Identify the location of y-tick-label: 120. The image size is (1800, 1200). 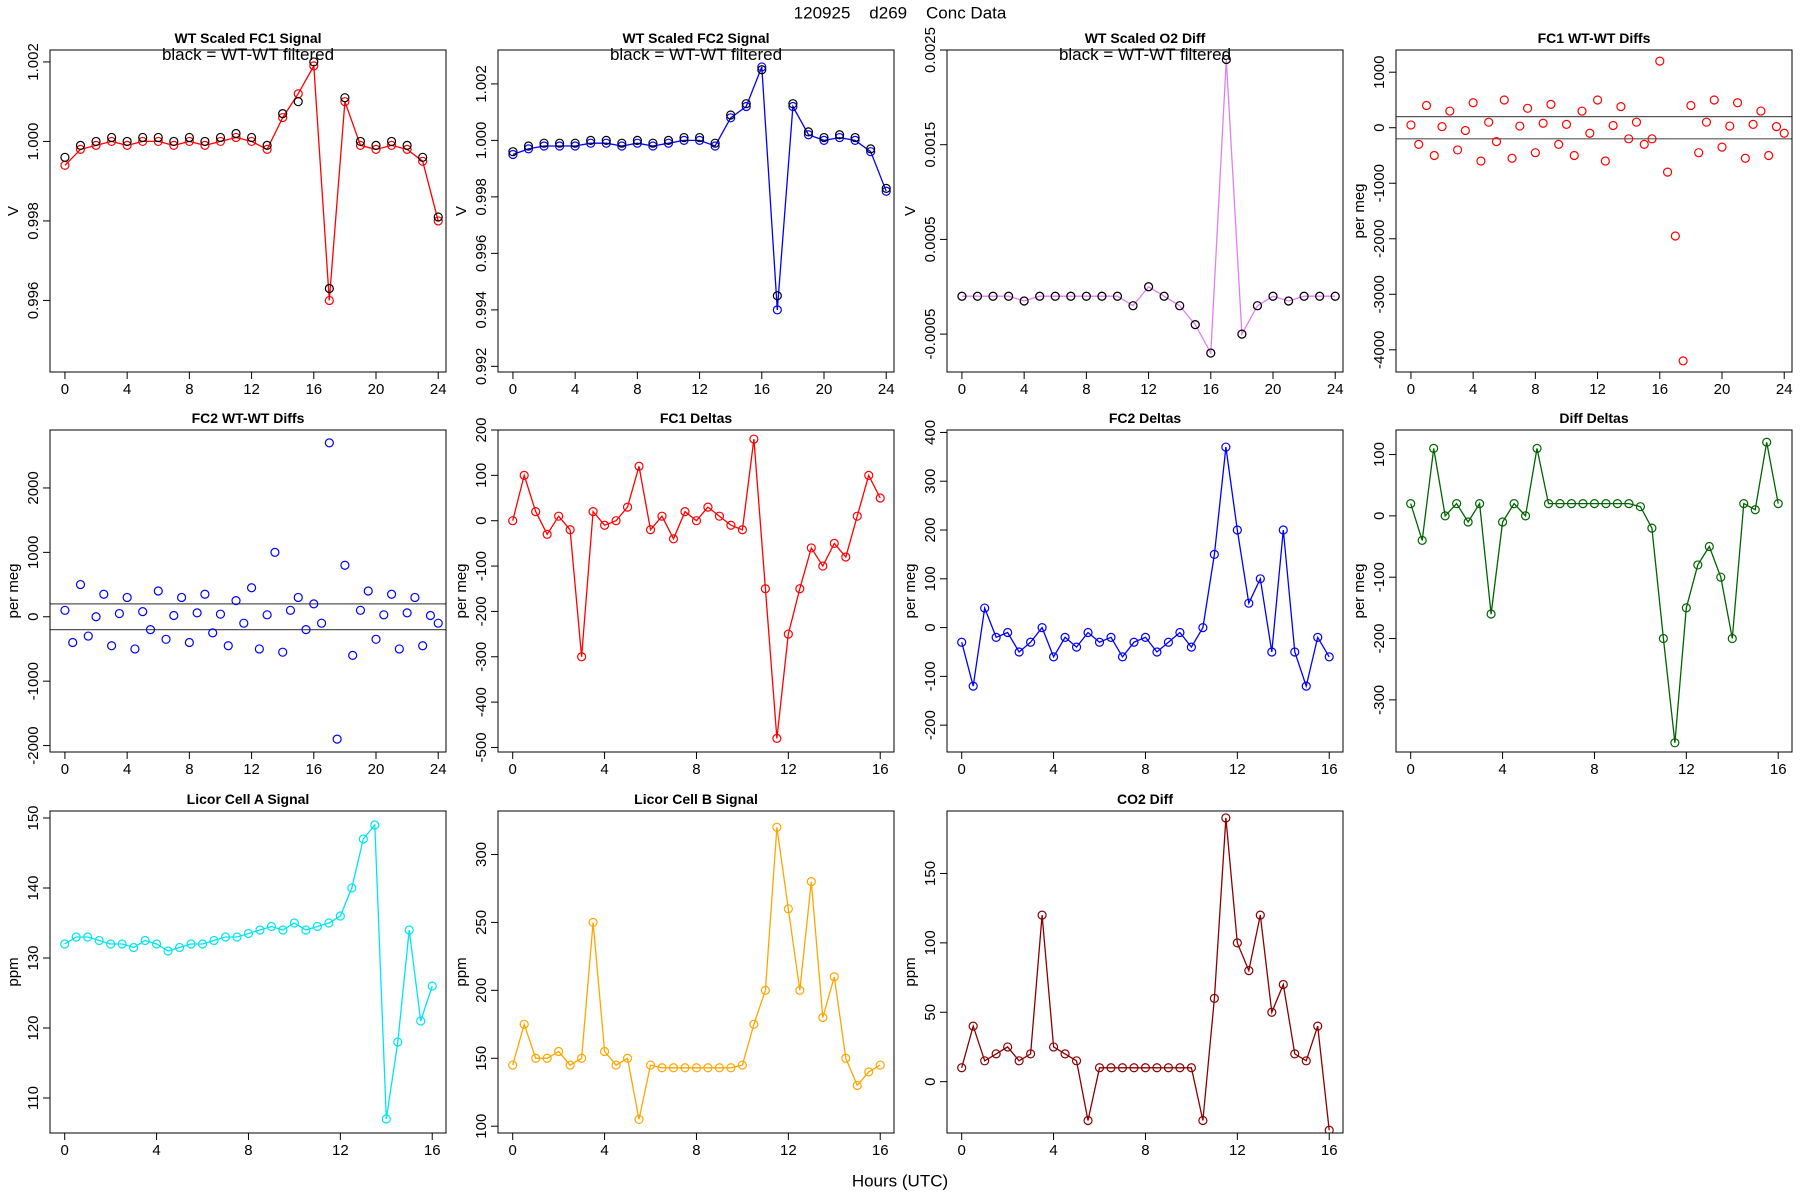
(33, 1027).